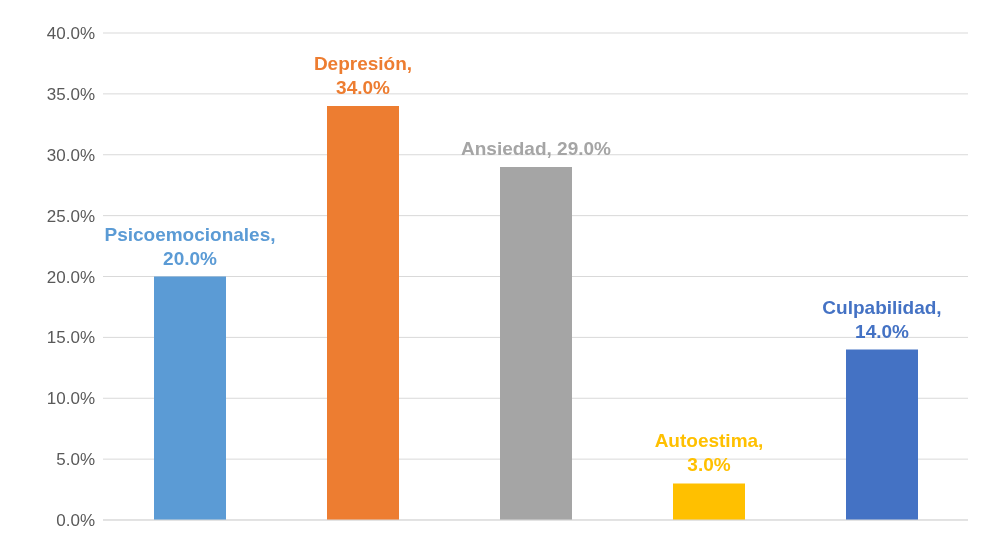 The height and width of the screenshot is (536, 1005). What do you see at coordinates (70, 338) in the screenshot?
I see `y-tick-label: 15.0%` at bounding box center [70, 338].